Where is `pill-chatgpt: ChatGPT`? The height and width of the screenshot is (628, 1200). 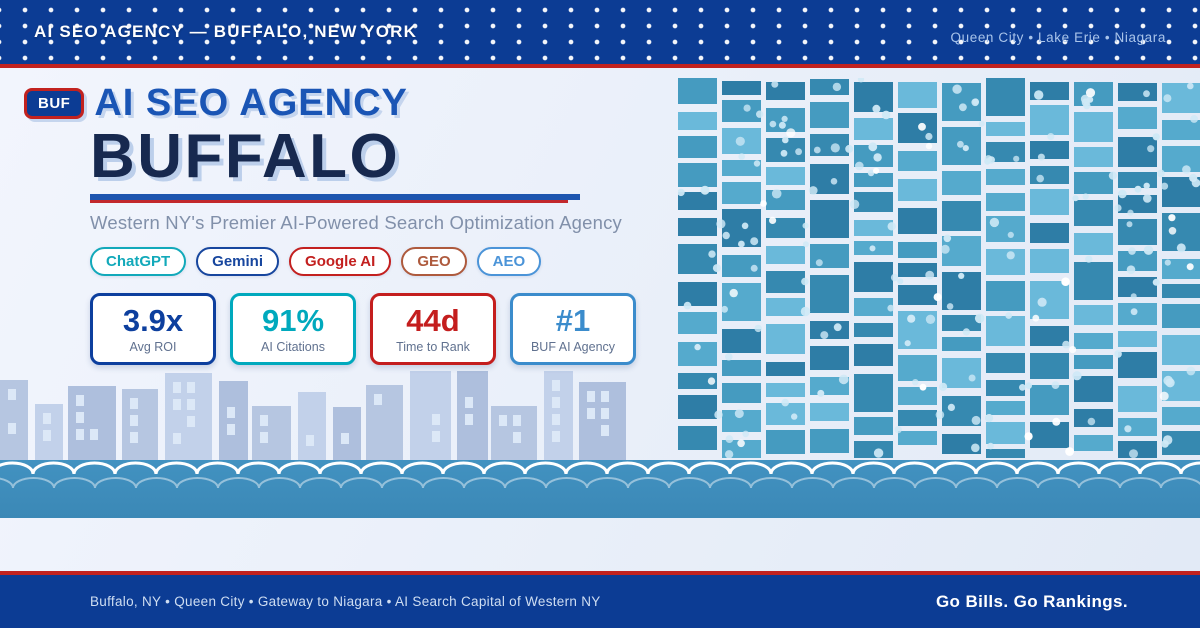
pill-chatgpt: ChatGPT is located at coordinates (138, 262).